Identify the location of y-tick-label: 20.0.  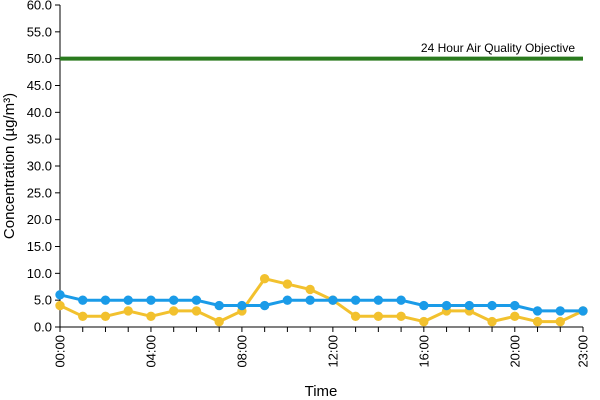
(39, 219).